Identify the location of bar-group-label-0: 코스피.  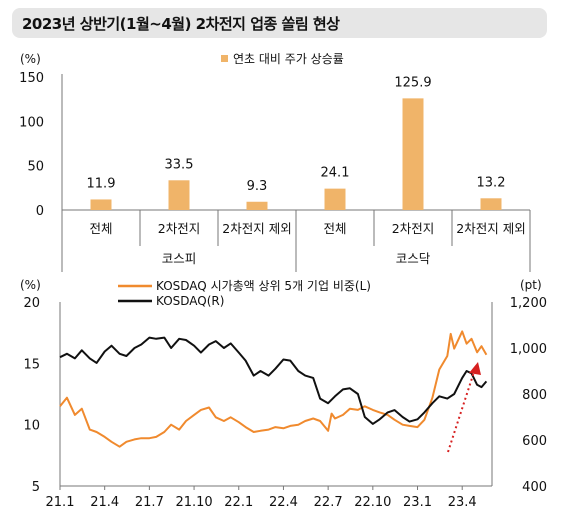
(179, 258).